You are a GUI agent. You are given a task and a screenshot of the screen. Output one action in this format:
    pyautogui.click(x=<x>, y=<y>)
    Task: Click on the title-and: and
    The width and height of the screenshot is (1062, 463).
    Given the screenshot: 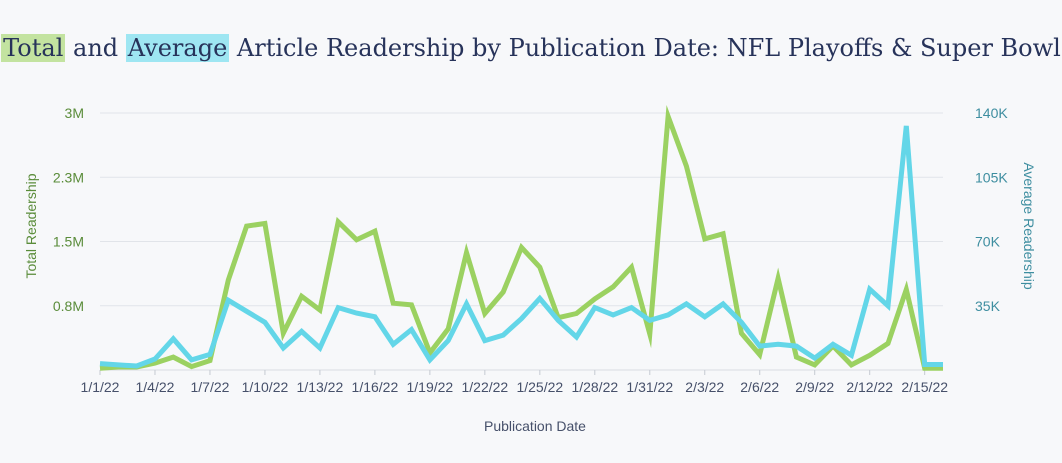 What is the action you would take?
    pyautogui.click(x=96, y=48)
    